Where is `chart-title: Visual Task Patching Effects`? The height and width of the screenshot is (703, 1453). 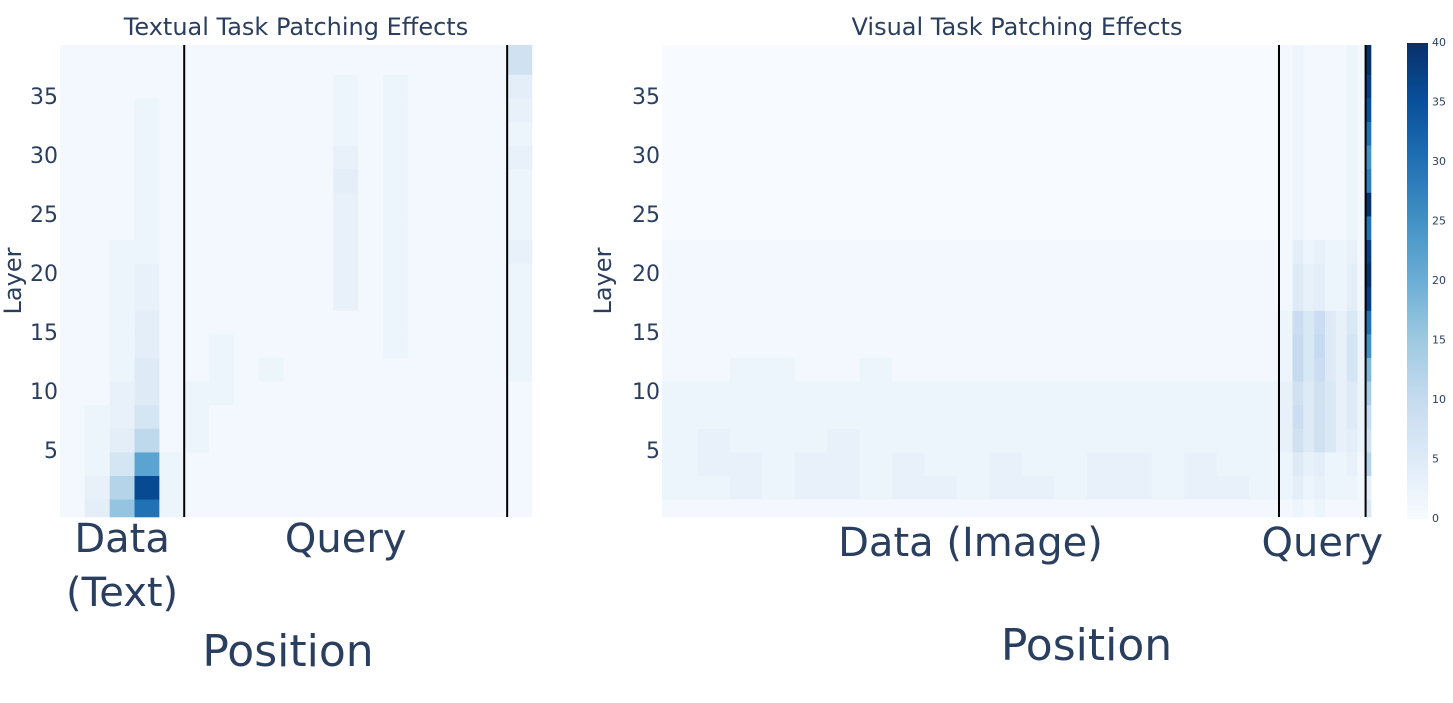 chart-title: Visual Task Patching Effects is located at coordinates (1017, 27).